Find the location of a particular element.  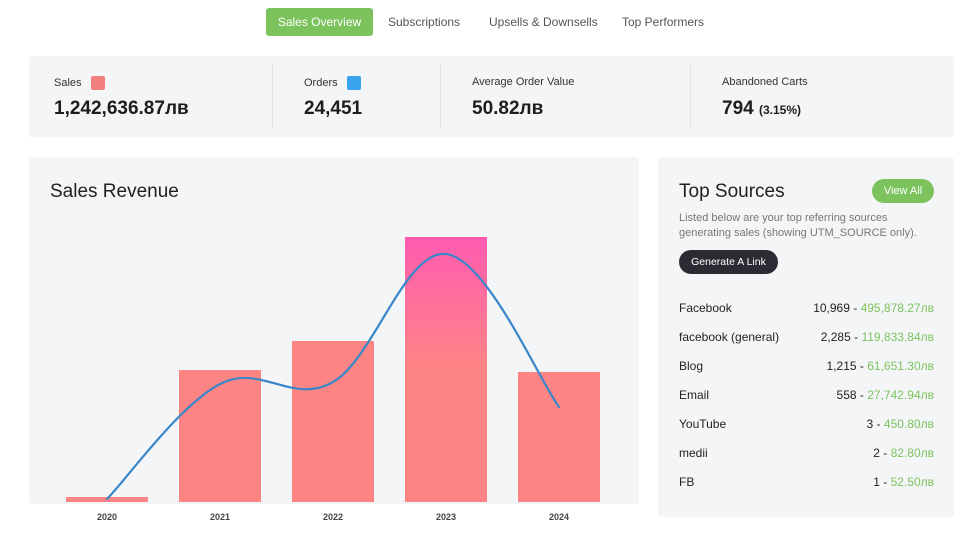

generate-link-button: Generate A Link is located at coordinates (728, 262).